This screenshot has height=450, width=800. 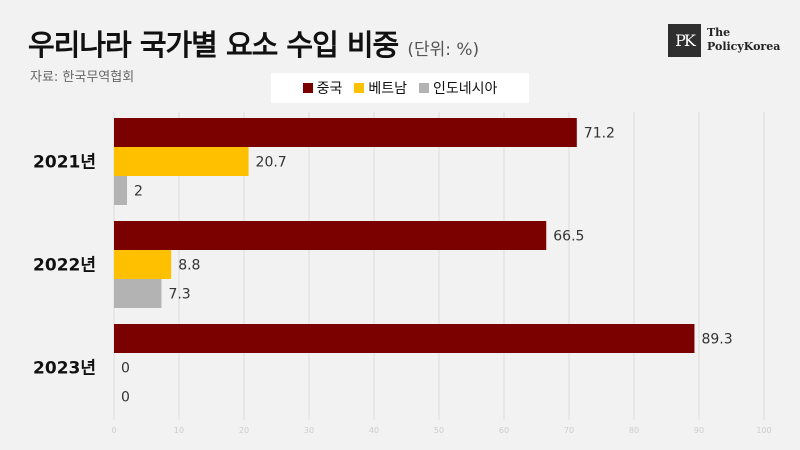 What do you see at coordinates (569, 430) in the screenshot?
I see `x-tick-label-7: 70` at bounding box center [569, 430].